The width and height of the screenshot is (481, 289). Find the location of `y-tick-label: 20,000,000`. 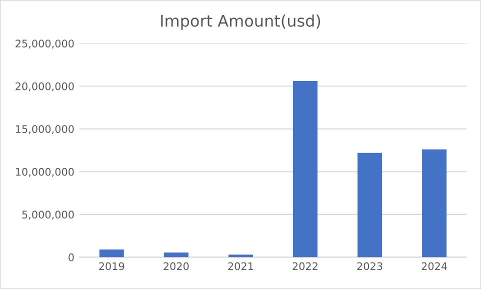

y-tick-label: 20,000,000 is located at coordinates (45, 87).